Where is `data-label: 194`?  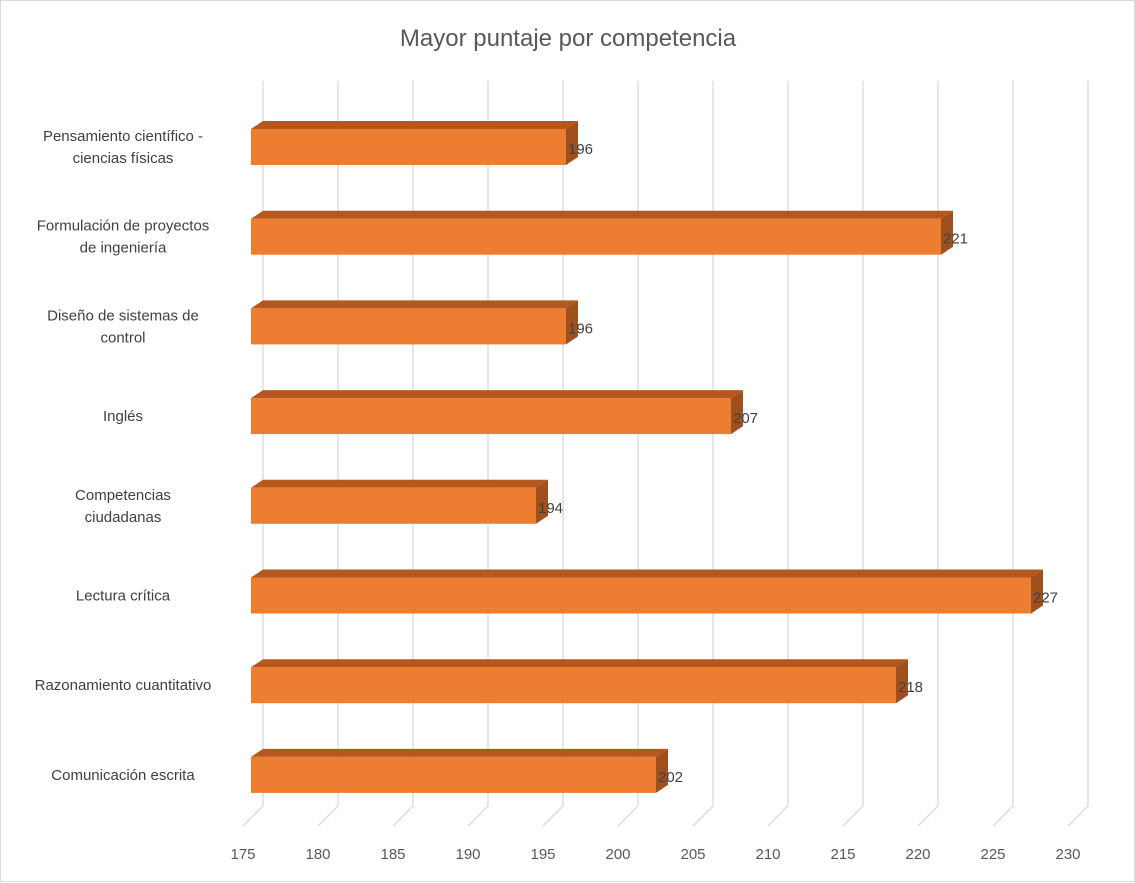 data-label: 194 is located at coordinates (550, 508).